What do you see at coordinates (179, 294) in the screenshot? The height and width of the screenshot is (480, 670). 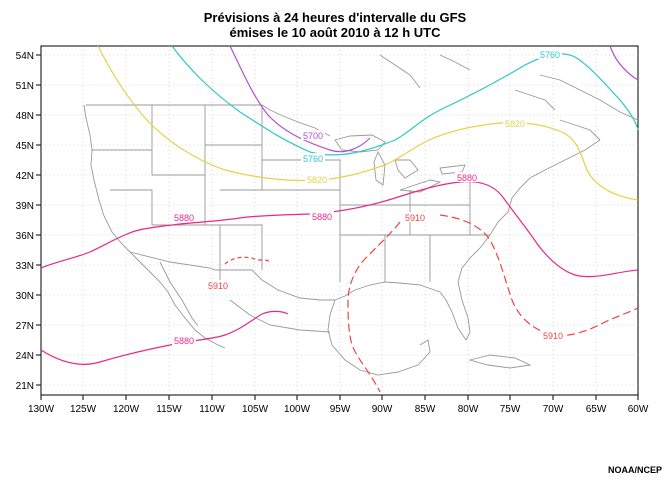 I see `baja-coastline` at bounding box center [179, 294].